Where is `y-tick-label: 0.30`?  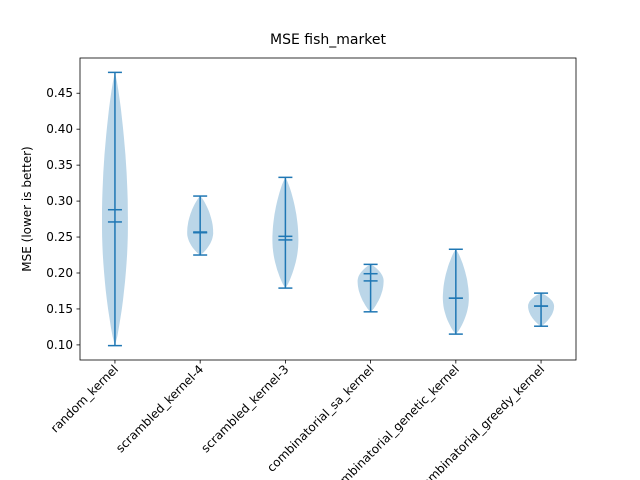 y-tick-label: 0.30 is located at coordinates (59, 201).